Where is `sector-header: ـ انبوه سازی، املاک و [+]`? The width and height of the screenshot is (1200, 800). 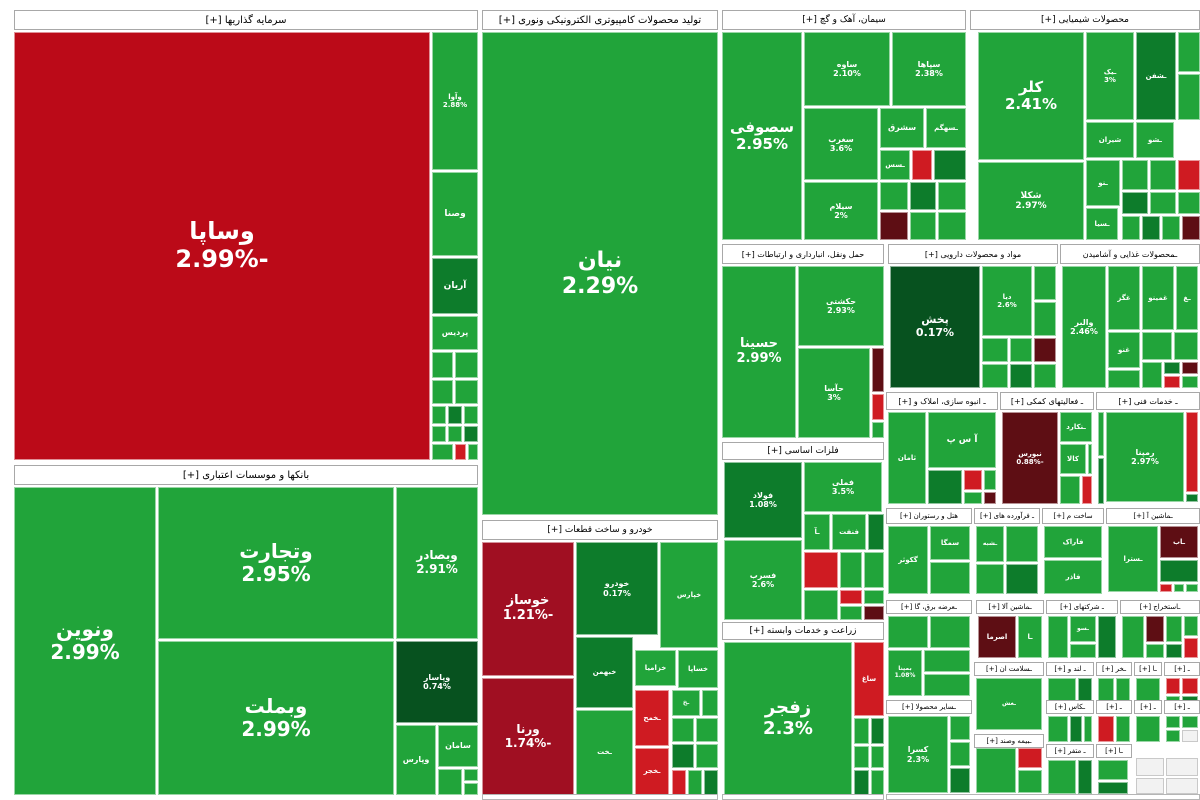 sector-header: ـ انبوه سازی، املاک و [+] is located at coordinates (942, 401).